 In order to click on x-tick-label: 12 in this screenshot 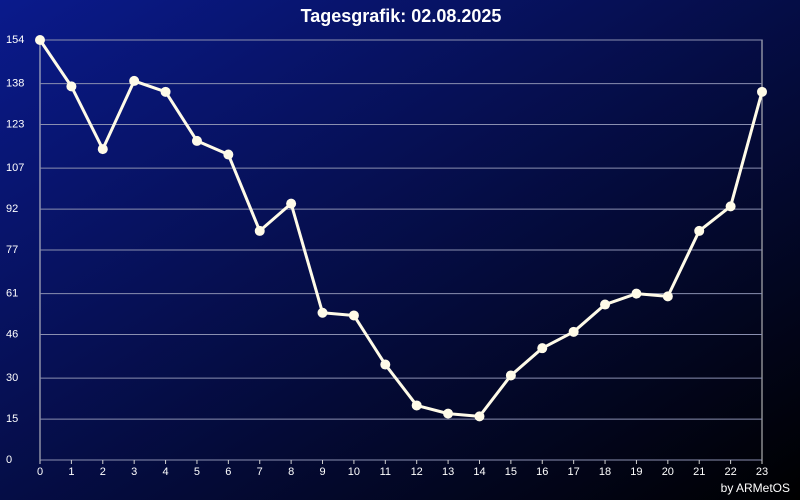, I will do `click(417, 472)`.